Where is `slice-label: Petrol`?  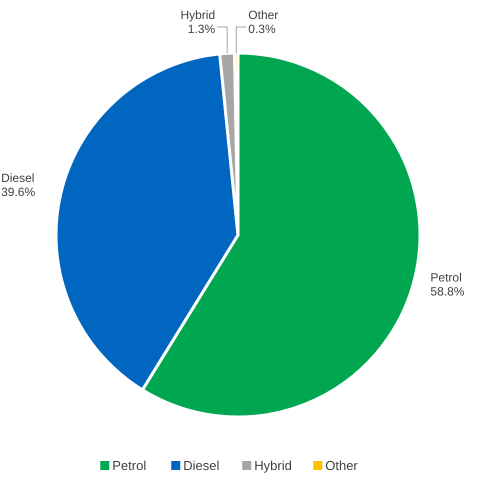 slice-label: Petrol is located at coordinates (446, 277).